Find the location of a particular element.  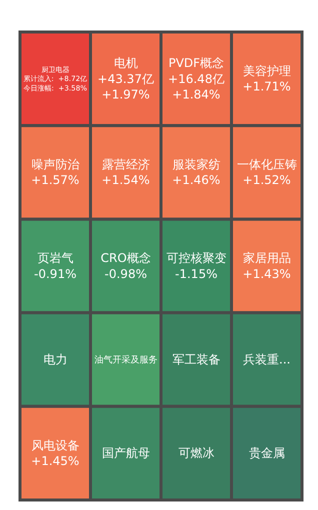

data-label: +43.37亿 +1.97% is located at coordinates (126, 87).